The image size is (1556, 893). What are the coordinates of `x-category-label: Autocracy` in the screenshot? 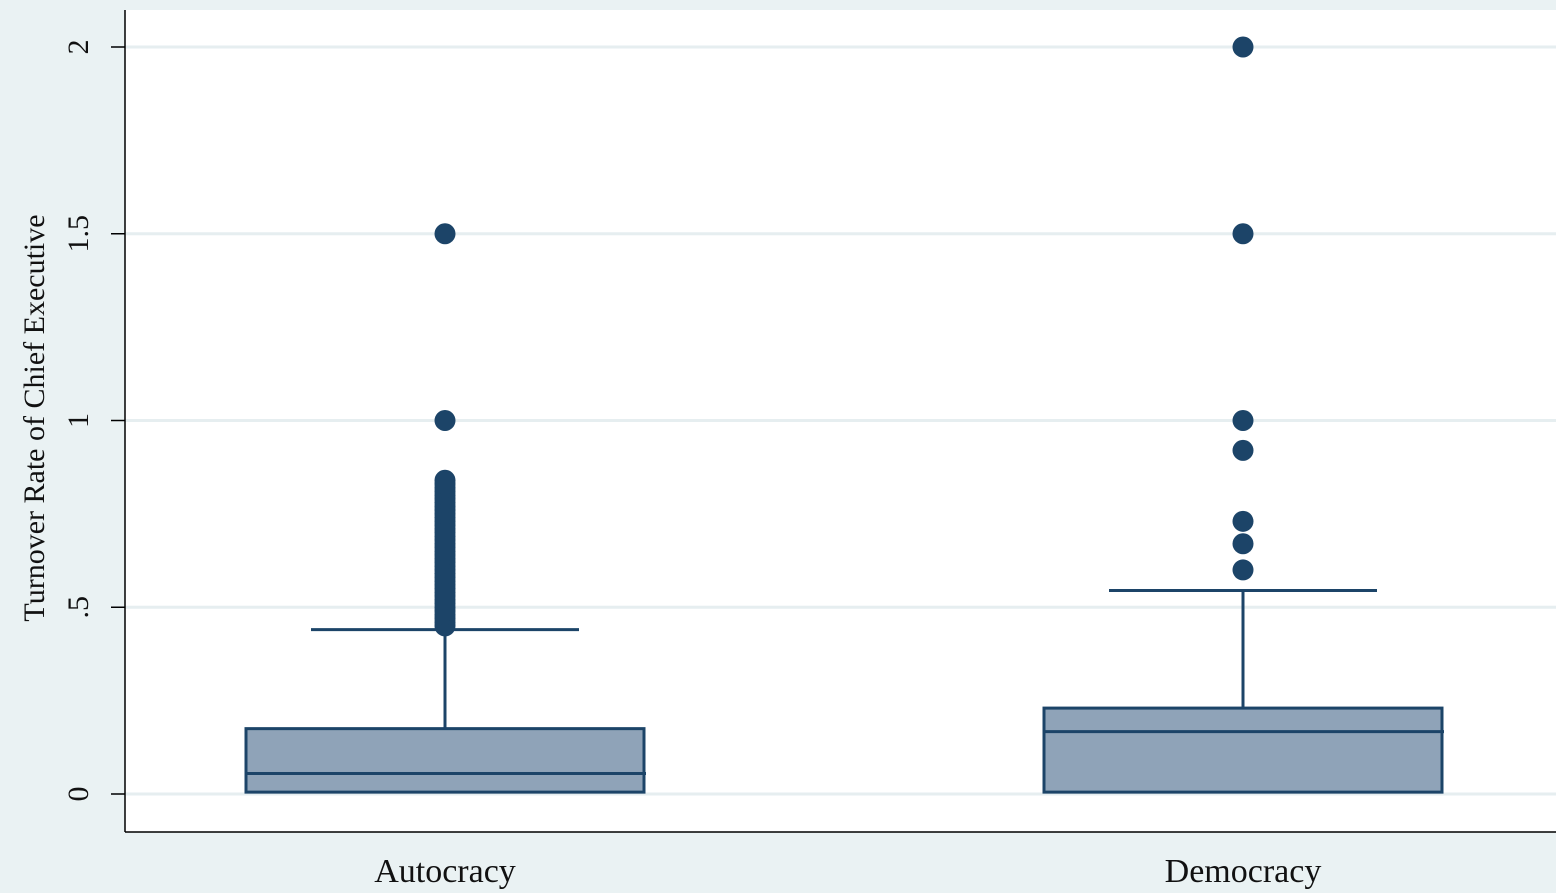 It's located at (445, 871).